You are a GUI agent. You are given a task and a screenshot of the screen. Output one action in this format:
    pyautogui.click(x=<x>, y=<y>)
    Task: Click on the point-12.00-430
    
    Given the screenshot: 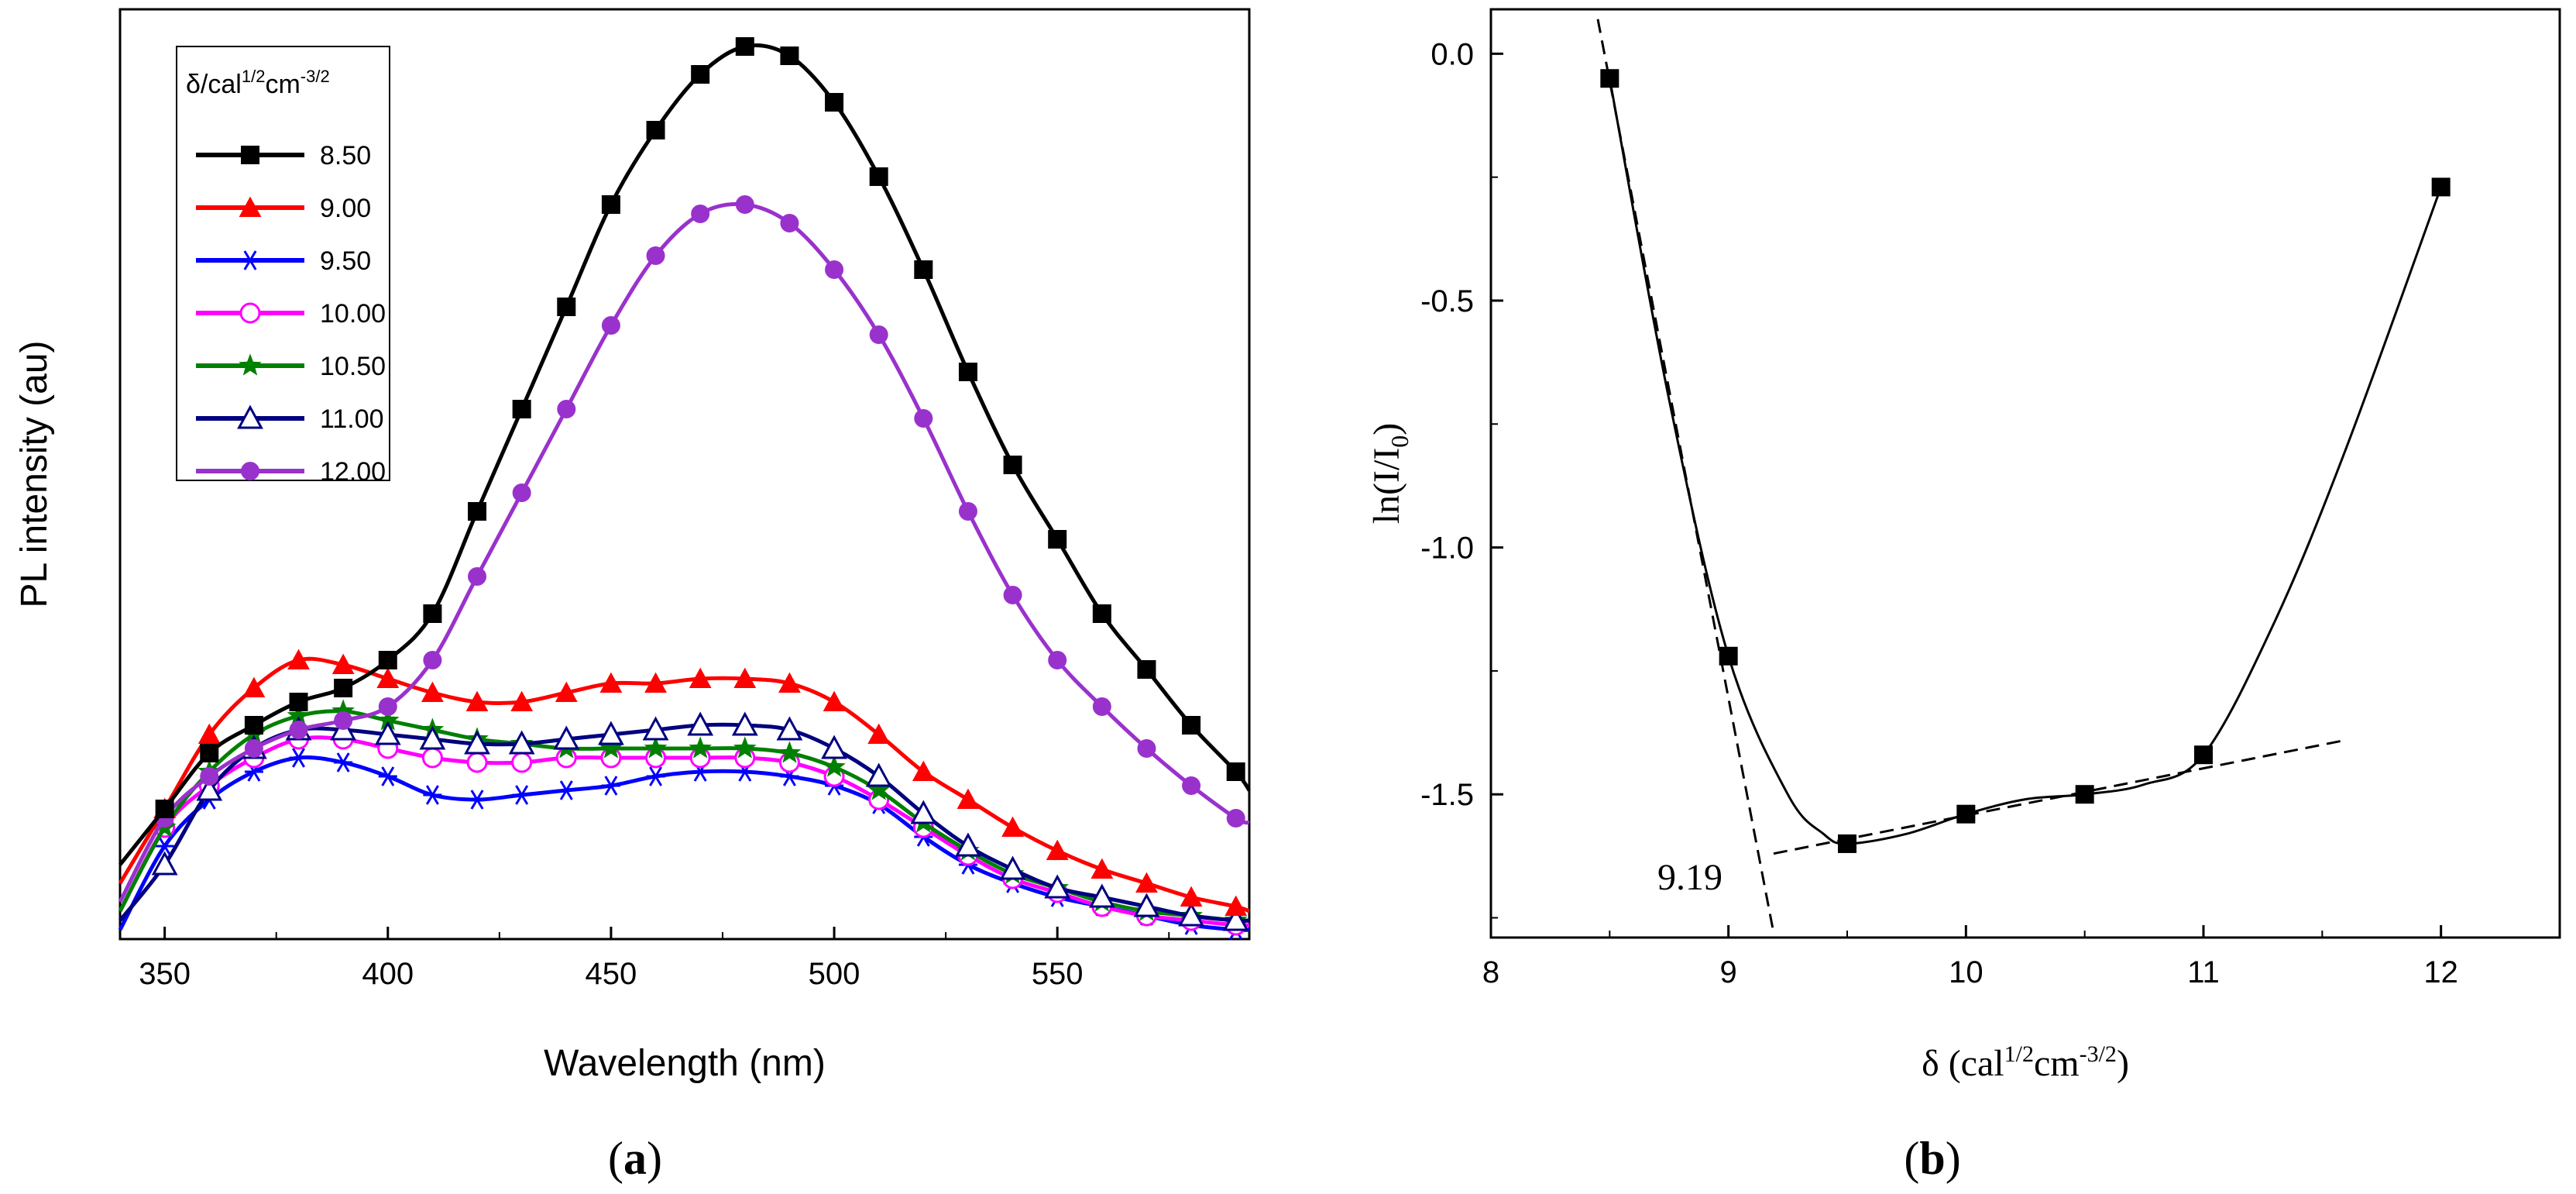 What is the action you would take?
    pyautogui.click(x=521, y=492)
    